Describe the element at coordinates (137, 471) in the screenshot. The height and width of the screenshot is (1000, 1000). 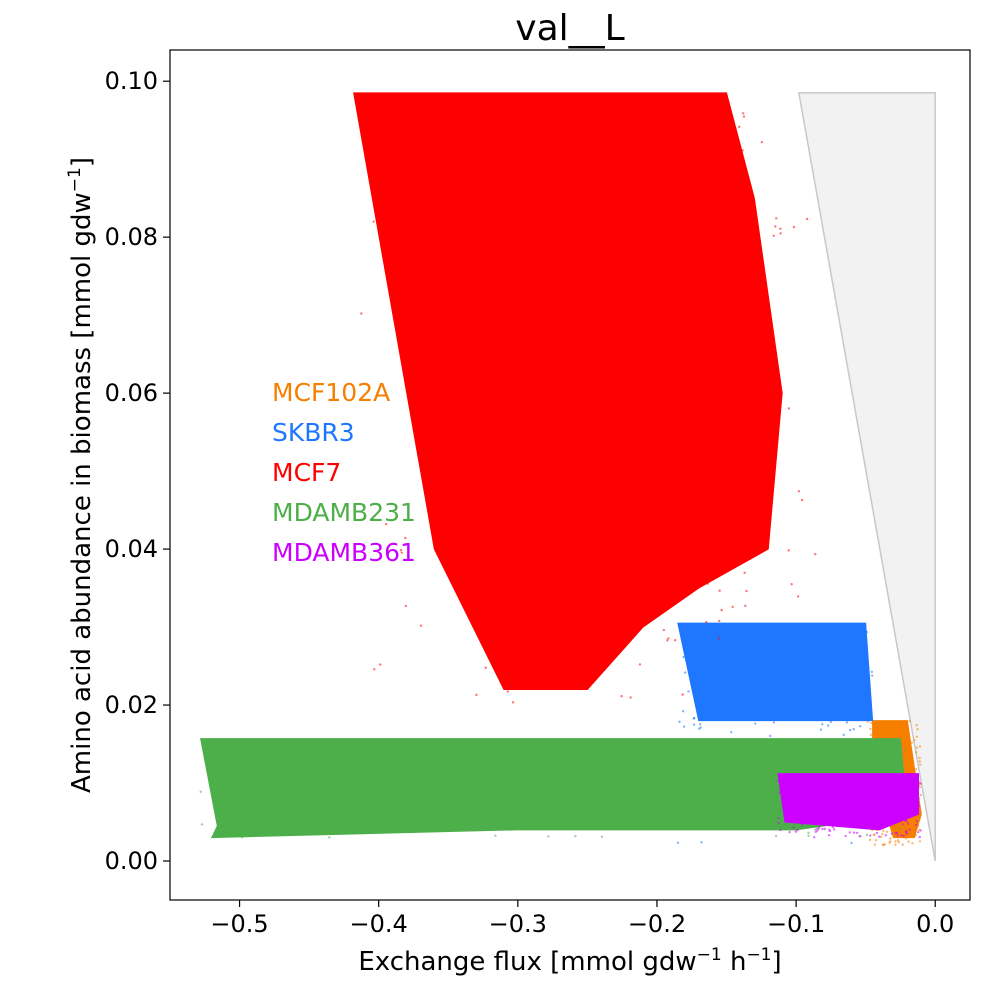
I see `y-axis: 0.00 0.02 0.04 0.06 0.08 0.10` at that location.